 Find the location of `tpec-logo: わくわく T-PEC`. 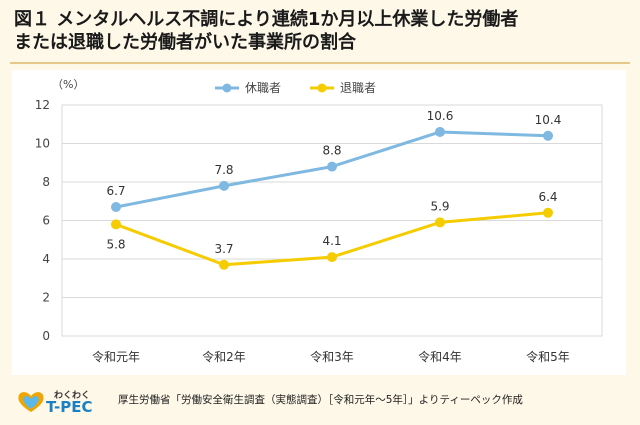

tpec-logo: わくわく T-PEC is located at coordinates (62, 402).